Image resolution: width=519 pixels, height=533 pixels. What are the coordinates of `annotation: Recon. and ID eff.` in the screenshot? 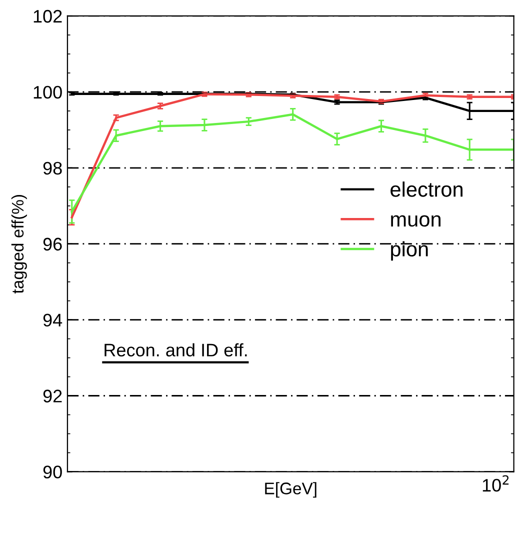 It's located at (175, 349).